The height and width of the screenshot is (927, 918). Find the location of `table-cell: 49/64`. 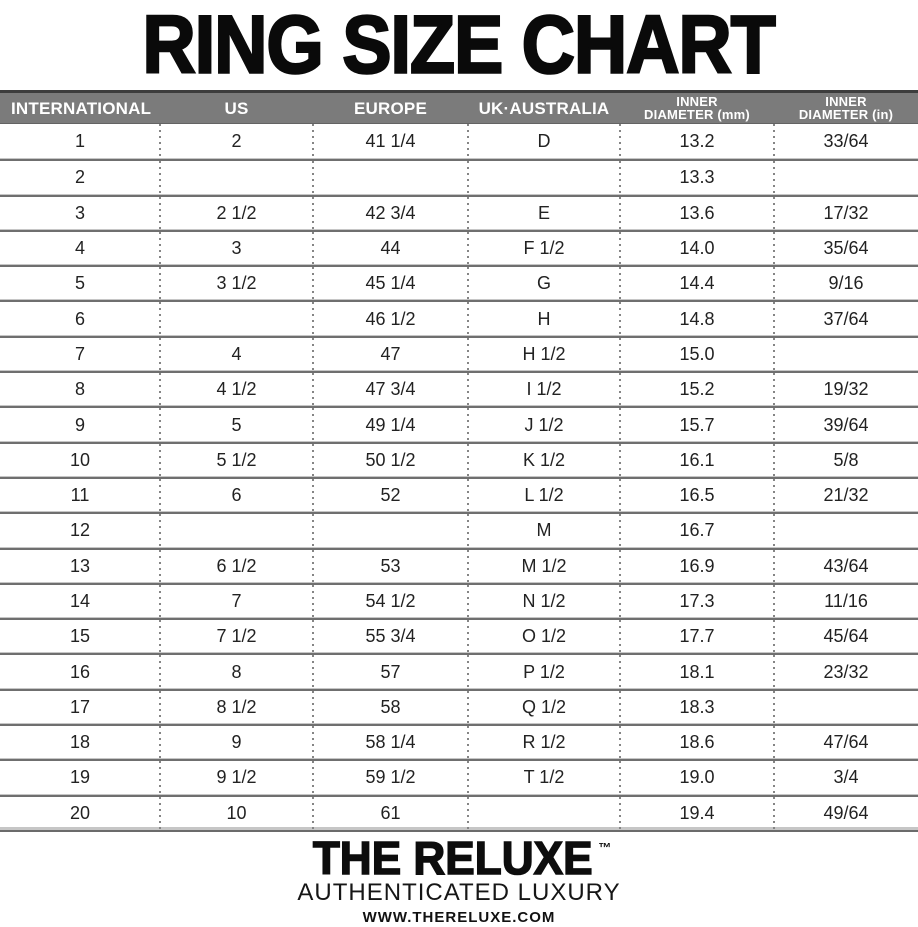

table-cell: 49/64 is located at coordinates (845, 813).